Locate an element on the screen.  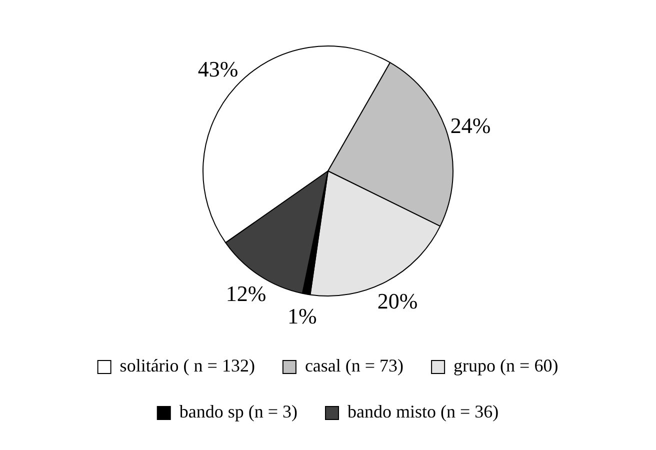
legend-label: bando sp (n = 3) is located at coordinates (238, 412).